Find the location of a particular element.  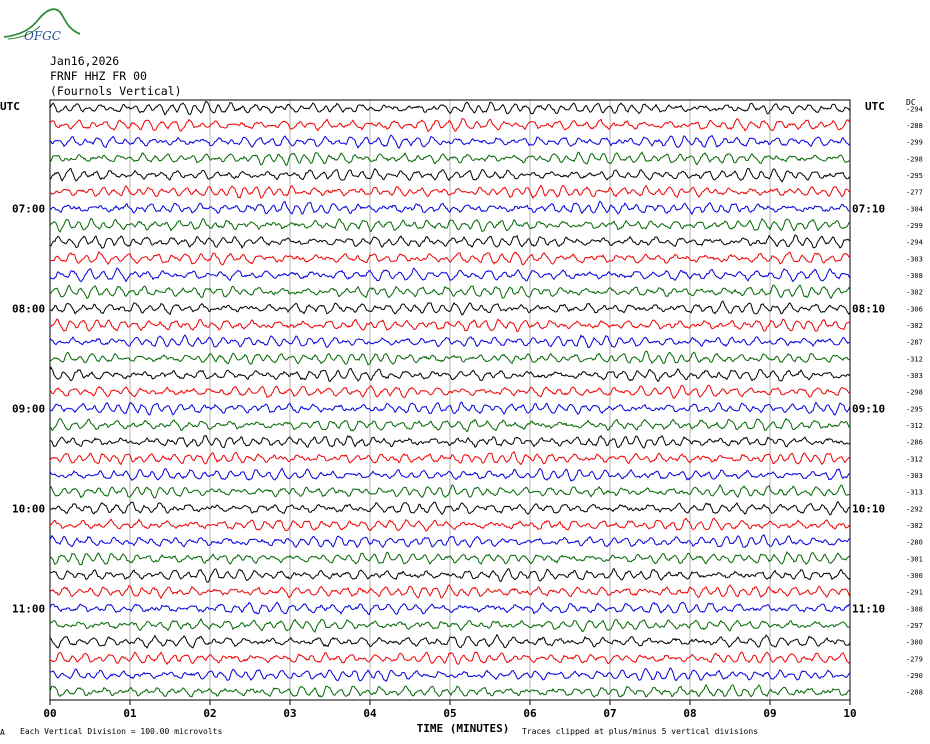

dc-offset-label: -308 is located at coordinates (914, 609).